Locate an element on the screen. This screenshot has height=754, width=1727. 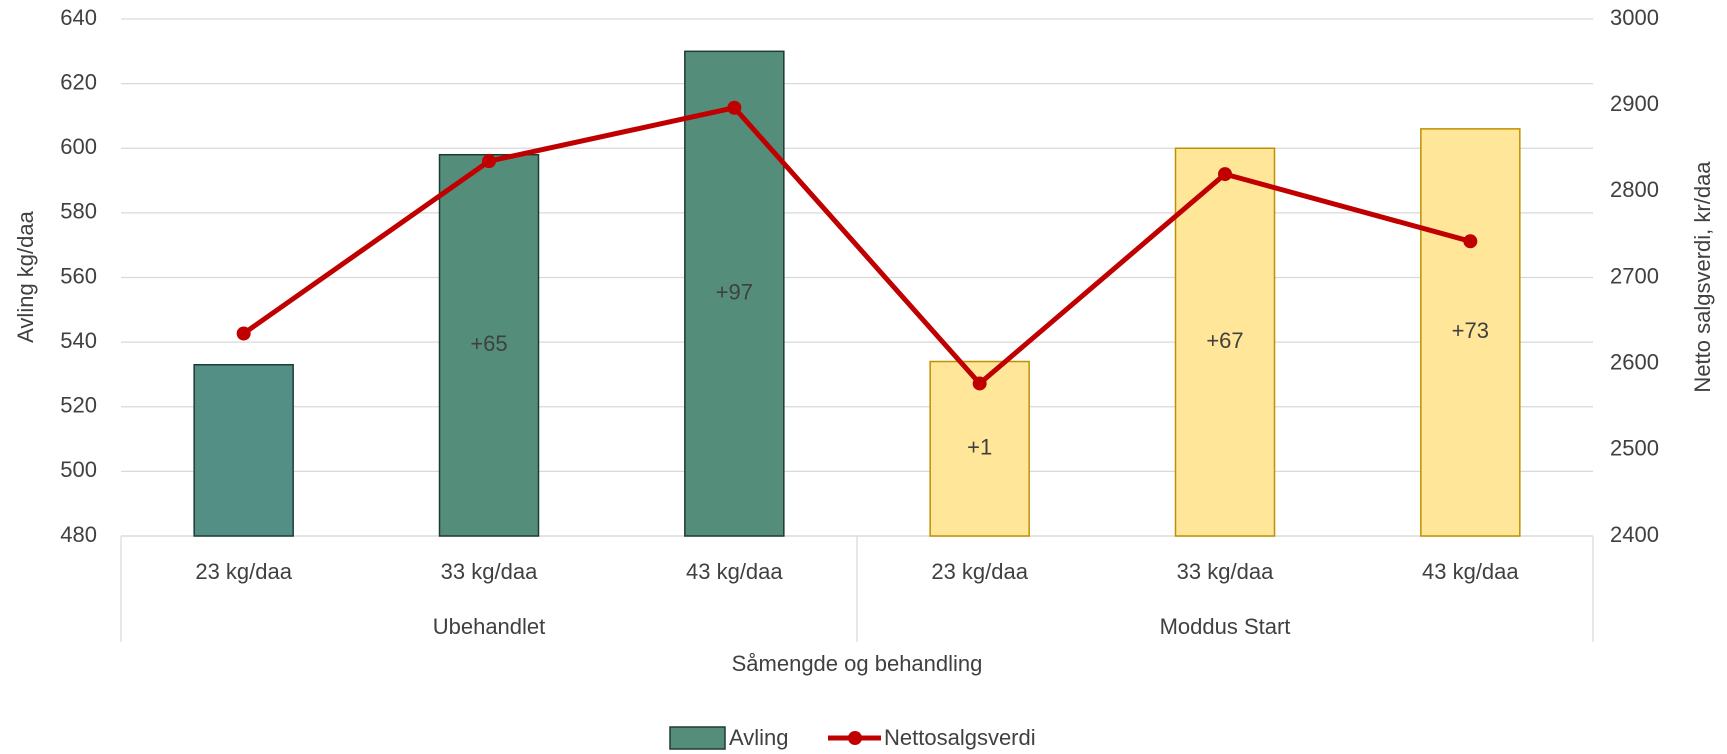
group-label: Ubehandlet is located at coordinates (489, 626).